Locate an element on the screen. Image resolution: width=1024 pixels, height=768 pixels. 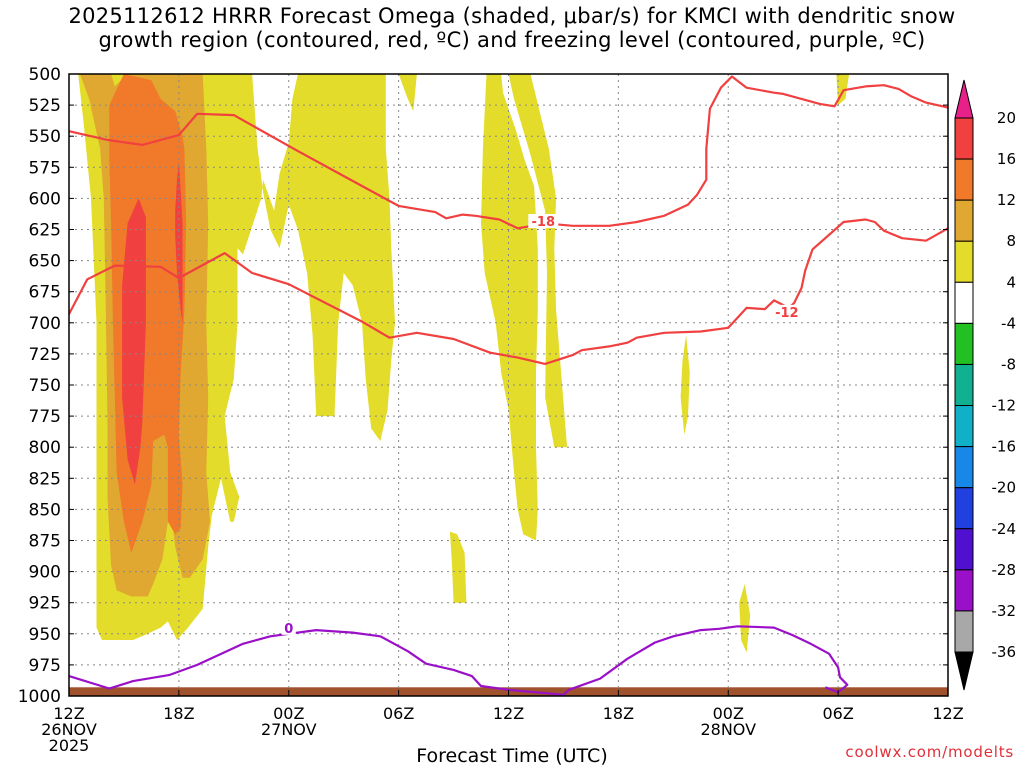
contour-label-1: -12 is located at coordinates (787, 313).